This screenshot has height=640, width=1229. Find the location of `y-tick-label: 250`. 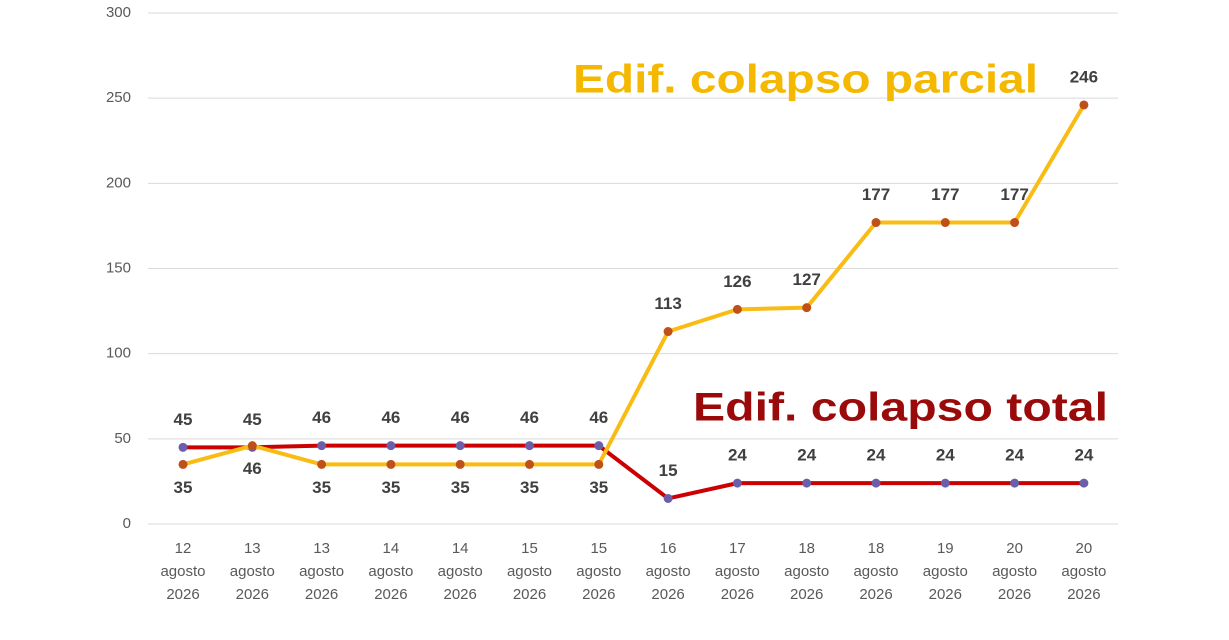

y-tick-label: 250 is located at coordinates (118, 97).